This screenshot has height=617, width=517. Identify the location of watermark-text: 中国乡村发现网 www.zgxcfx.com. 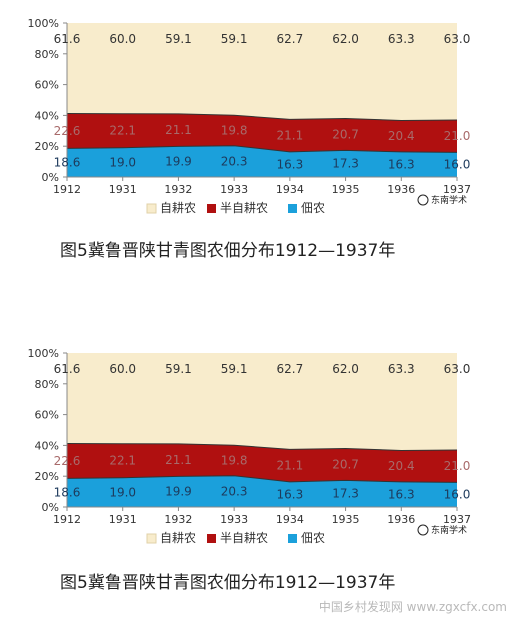
(412, 607).